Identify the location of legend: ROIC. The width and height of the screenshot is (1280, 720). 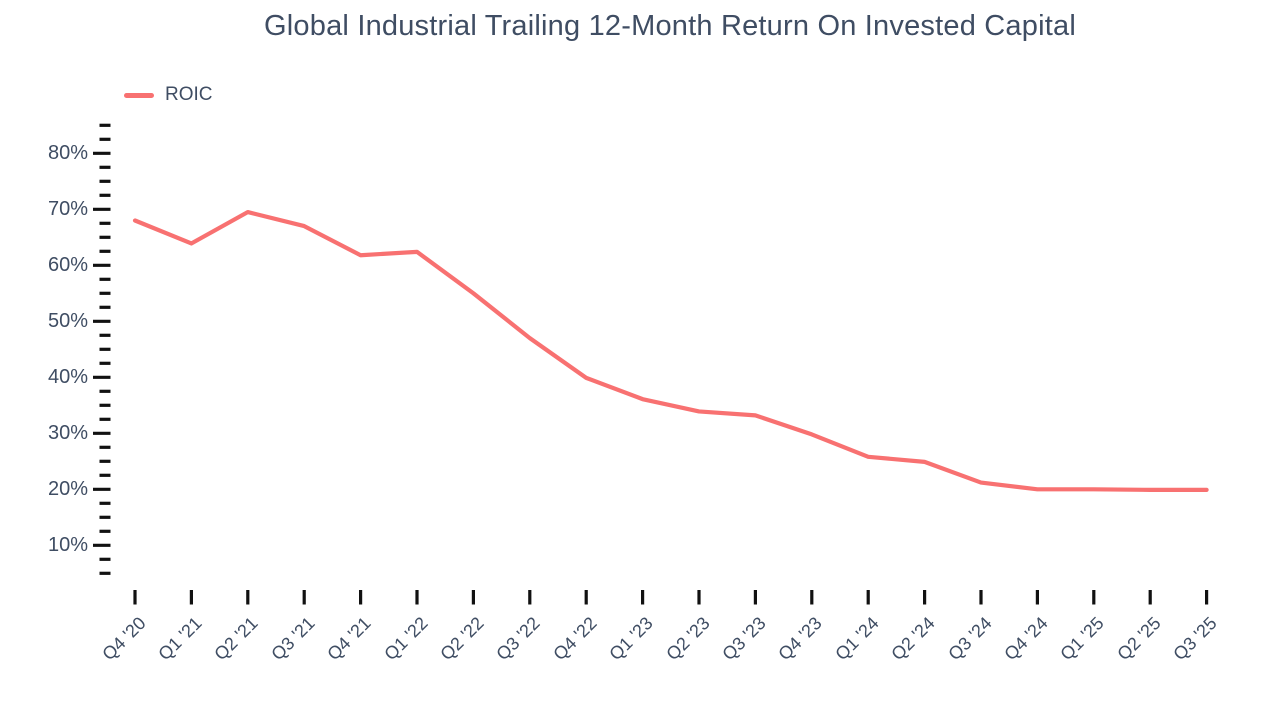
(168, 95).